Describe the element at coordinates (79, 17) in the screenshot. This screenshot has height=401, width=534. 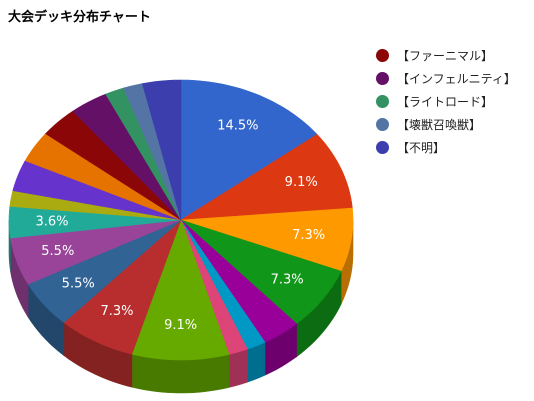
I see `chart-title: 大会デッキ分布チャート` at that location.